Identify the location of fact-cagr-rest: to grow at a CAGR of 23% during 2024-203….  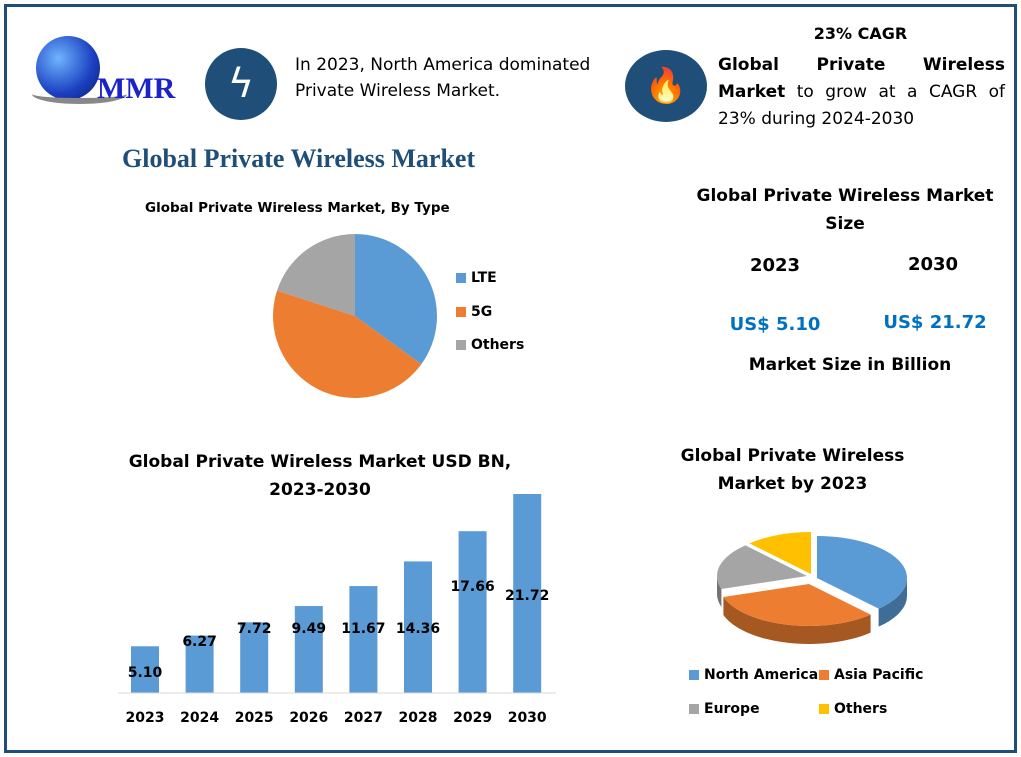
(861, 105).